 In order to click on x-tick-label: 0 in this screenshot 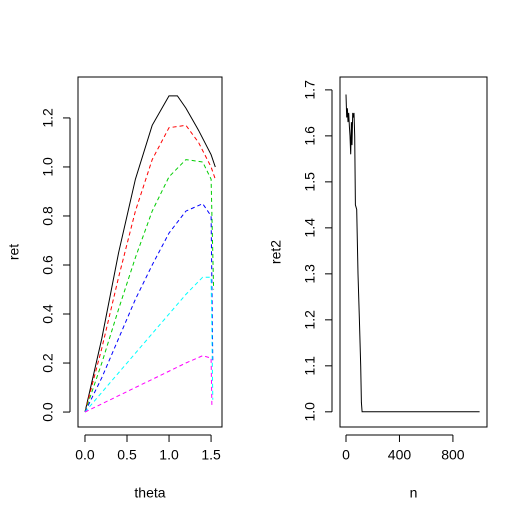, I will do `click(346, 455)`.